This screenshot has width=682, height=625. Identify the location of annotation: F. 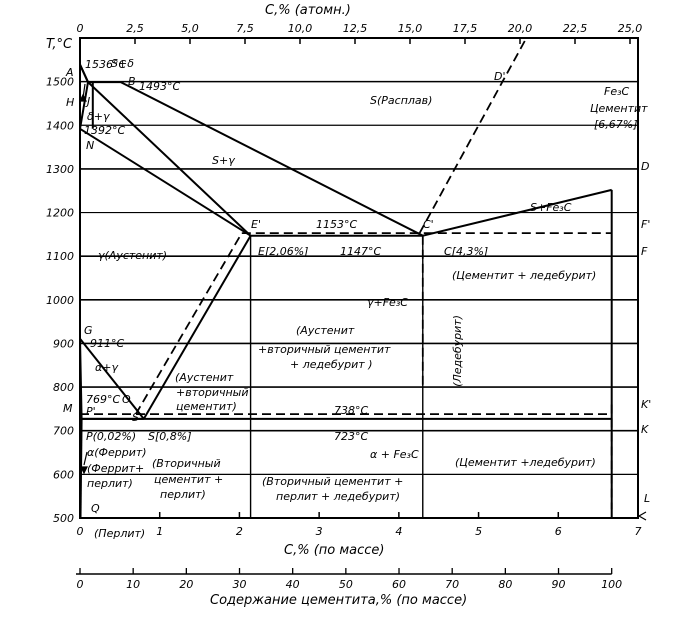
(644, 251).